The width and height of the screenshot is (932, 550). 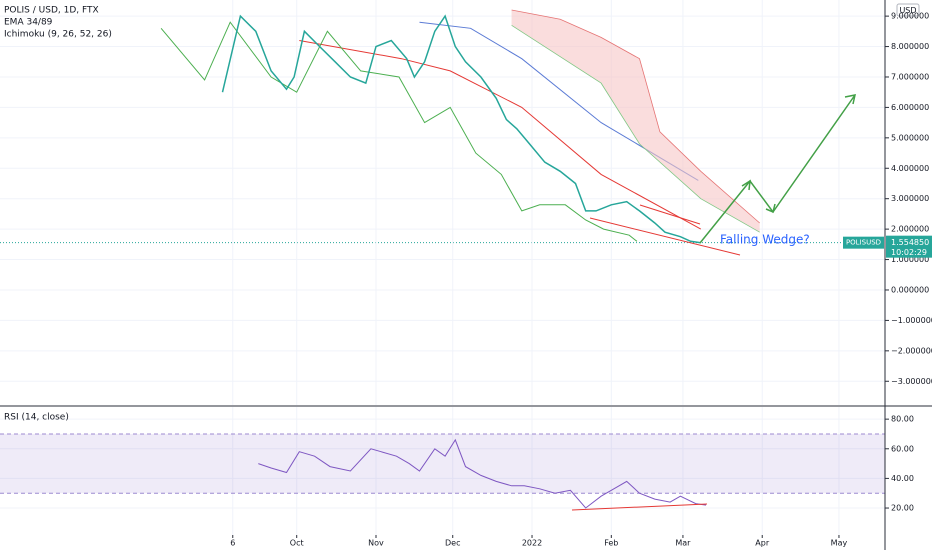 I want to click on symbol-label: POLISUSD, so click(x=863, y=243).